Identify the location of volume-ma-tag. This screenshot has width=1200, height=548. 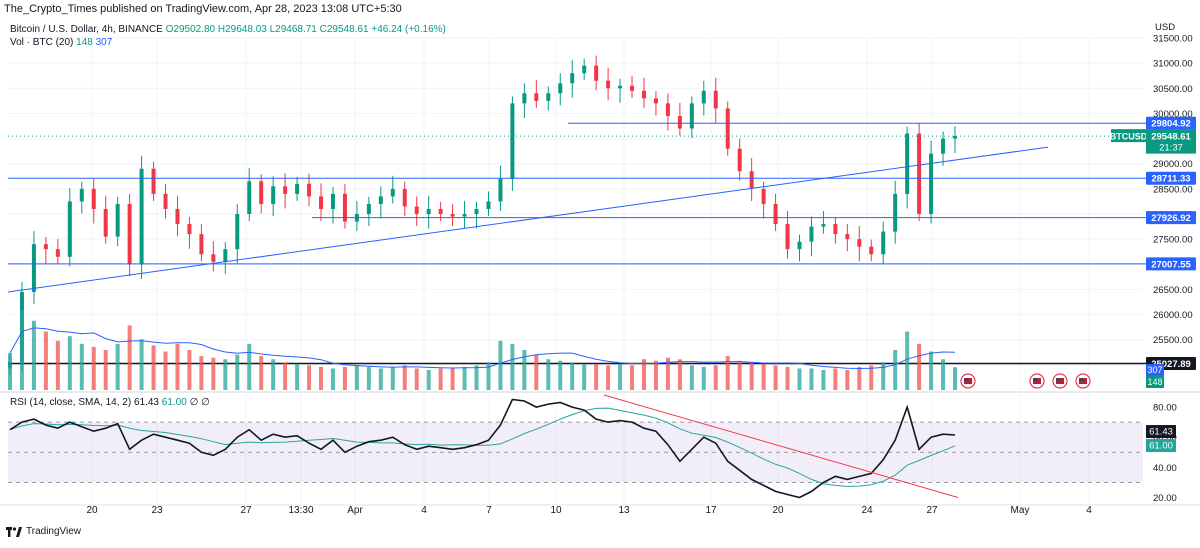
(1155, 370).